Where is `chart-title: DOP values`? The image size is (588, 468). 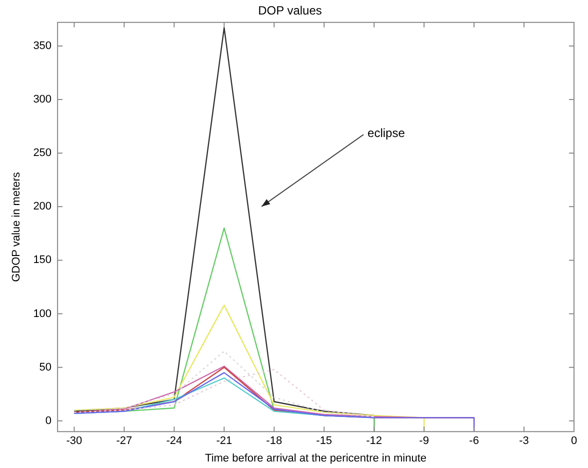 chart-title: DOP values is located at coordinates (290, 11).